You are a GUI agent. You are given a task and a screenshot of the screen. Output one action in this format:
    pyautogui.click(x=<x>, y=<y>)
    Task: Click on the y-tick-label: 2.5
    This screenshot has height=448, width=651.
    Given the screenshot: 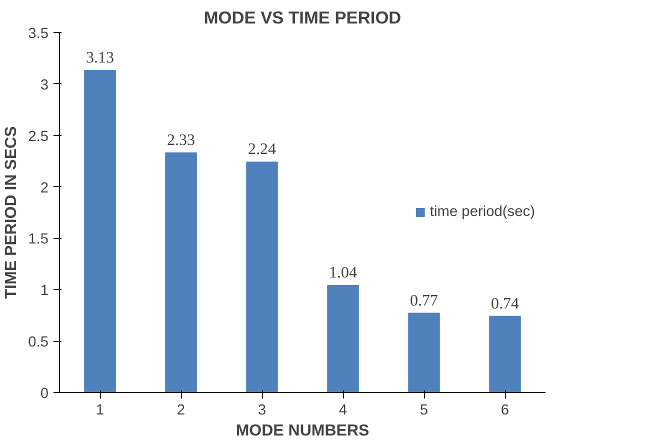 What is the action you would take?
    pyautogui.click(x=38, y=136)
    